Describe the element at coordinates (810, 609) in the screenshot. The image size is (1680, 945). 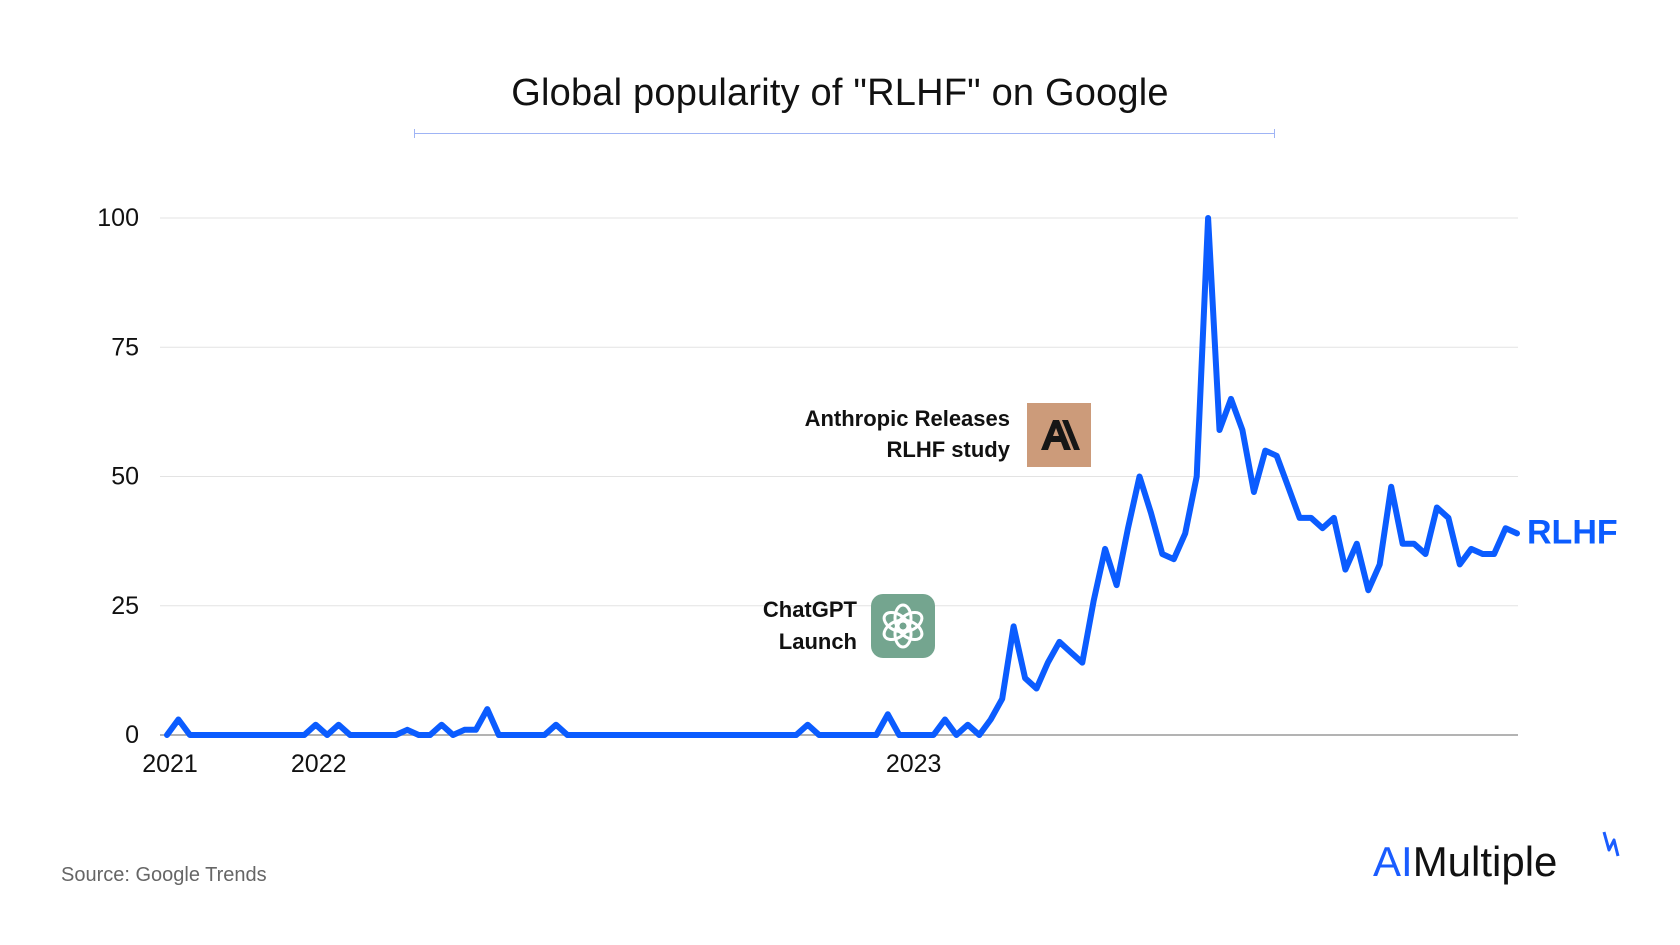
I see `annotation-text: ChatGPT` at that location.